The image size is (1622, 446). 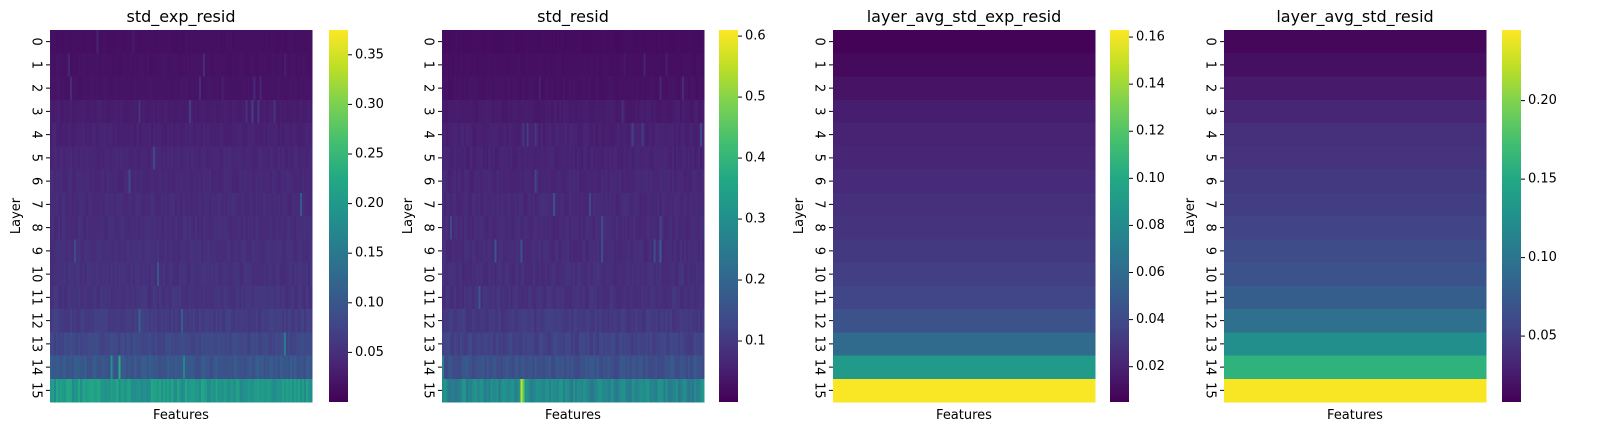 I want to click on colorbar-tick-label: 0.15, so click(x=1542, y=179).